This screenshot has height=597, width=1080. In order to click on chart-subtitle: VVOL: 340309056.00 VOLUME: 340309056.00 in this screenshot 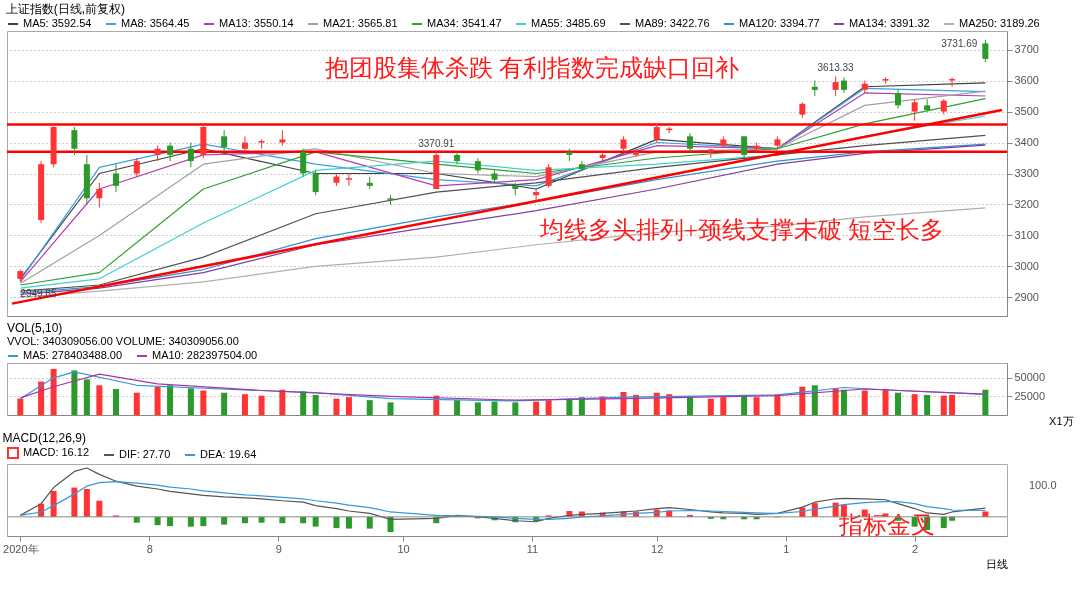, I will do `click(123, 341)`.